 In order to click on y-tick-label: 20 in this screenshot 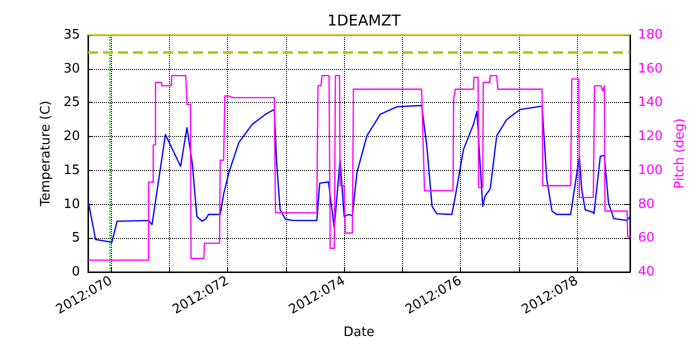, I will do `click(71, 136)`.